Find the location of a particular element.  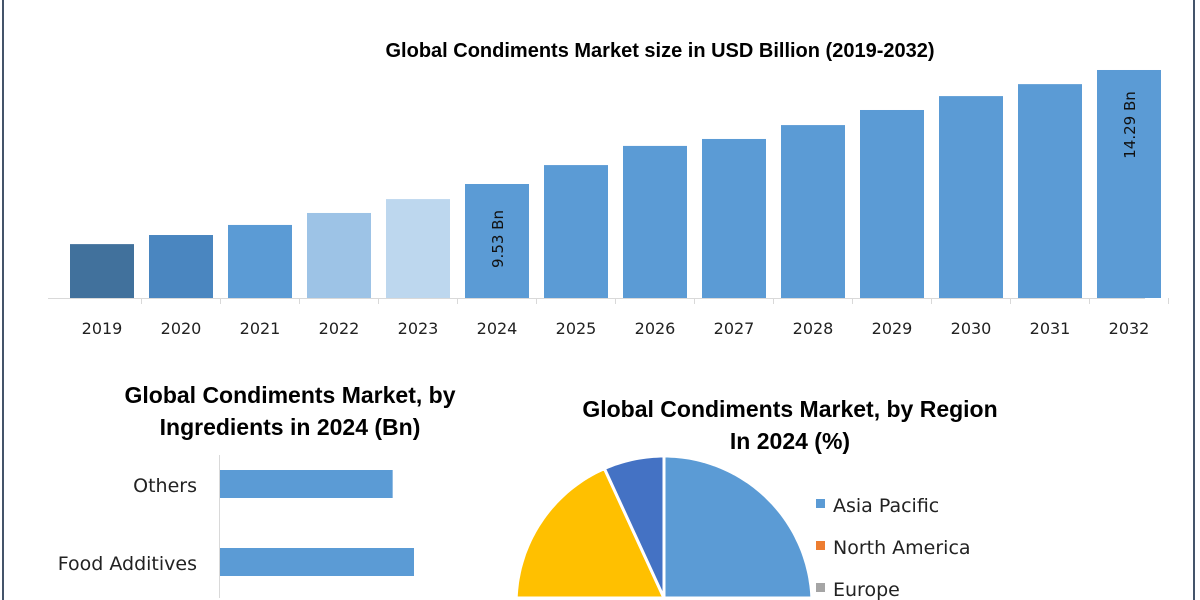

x-tick-label-2027: 2027 is located at coordinates (734, 328).